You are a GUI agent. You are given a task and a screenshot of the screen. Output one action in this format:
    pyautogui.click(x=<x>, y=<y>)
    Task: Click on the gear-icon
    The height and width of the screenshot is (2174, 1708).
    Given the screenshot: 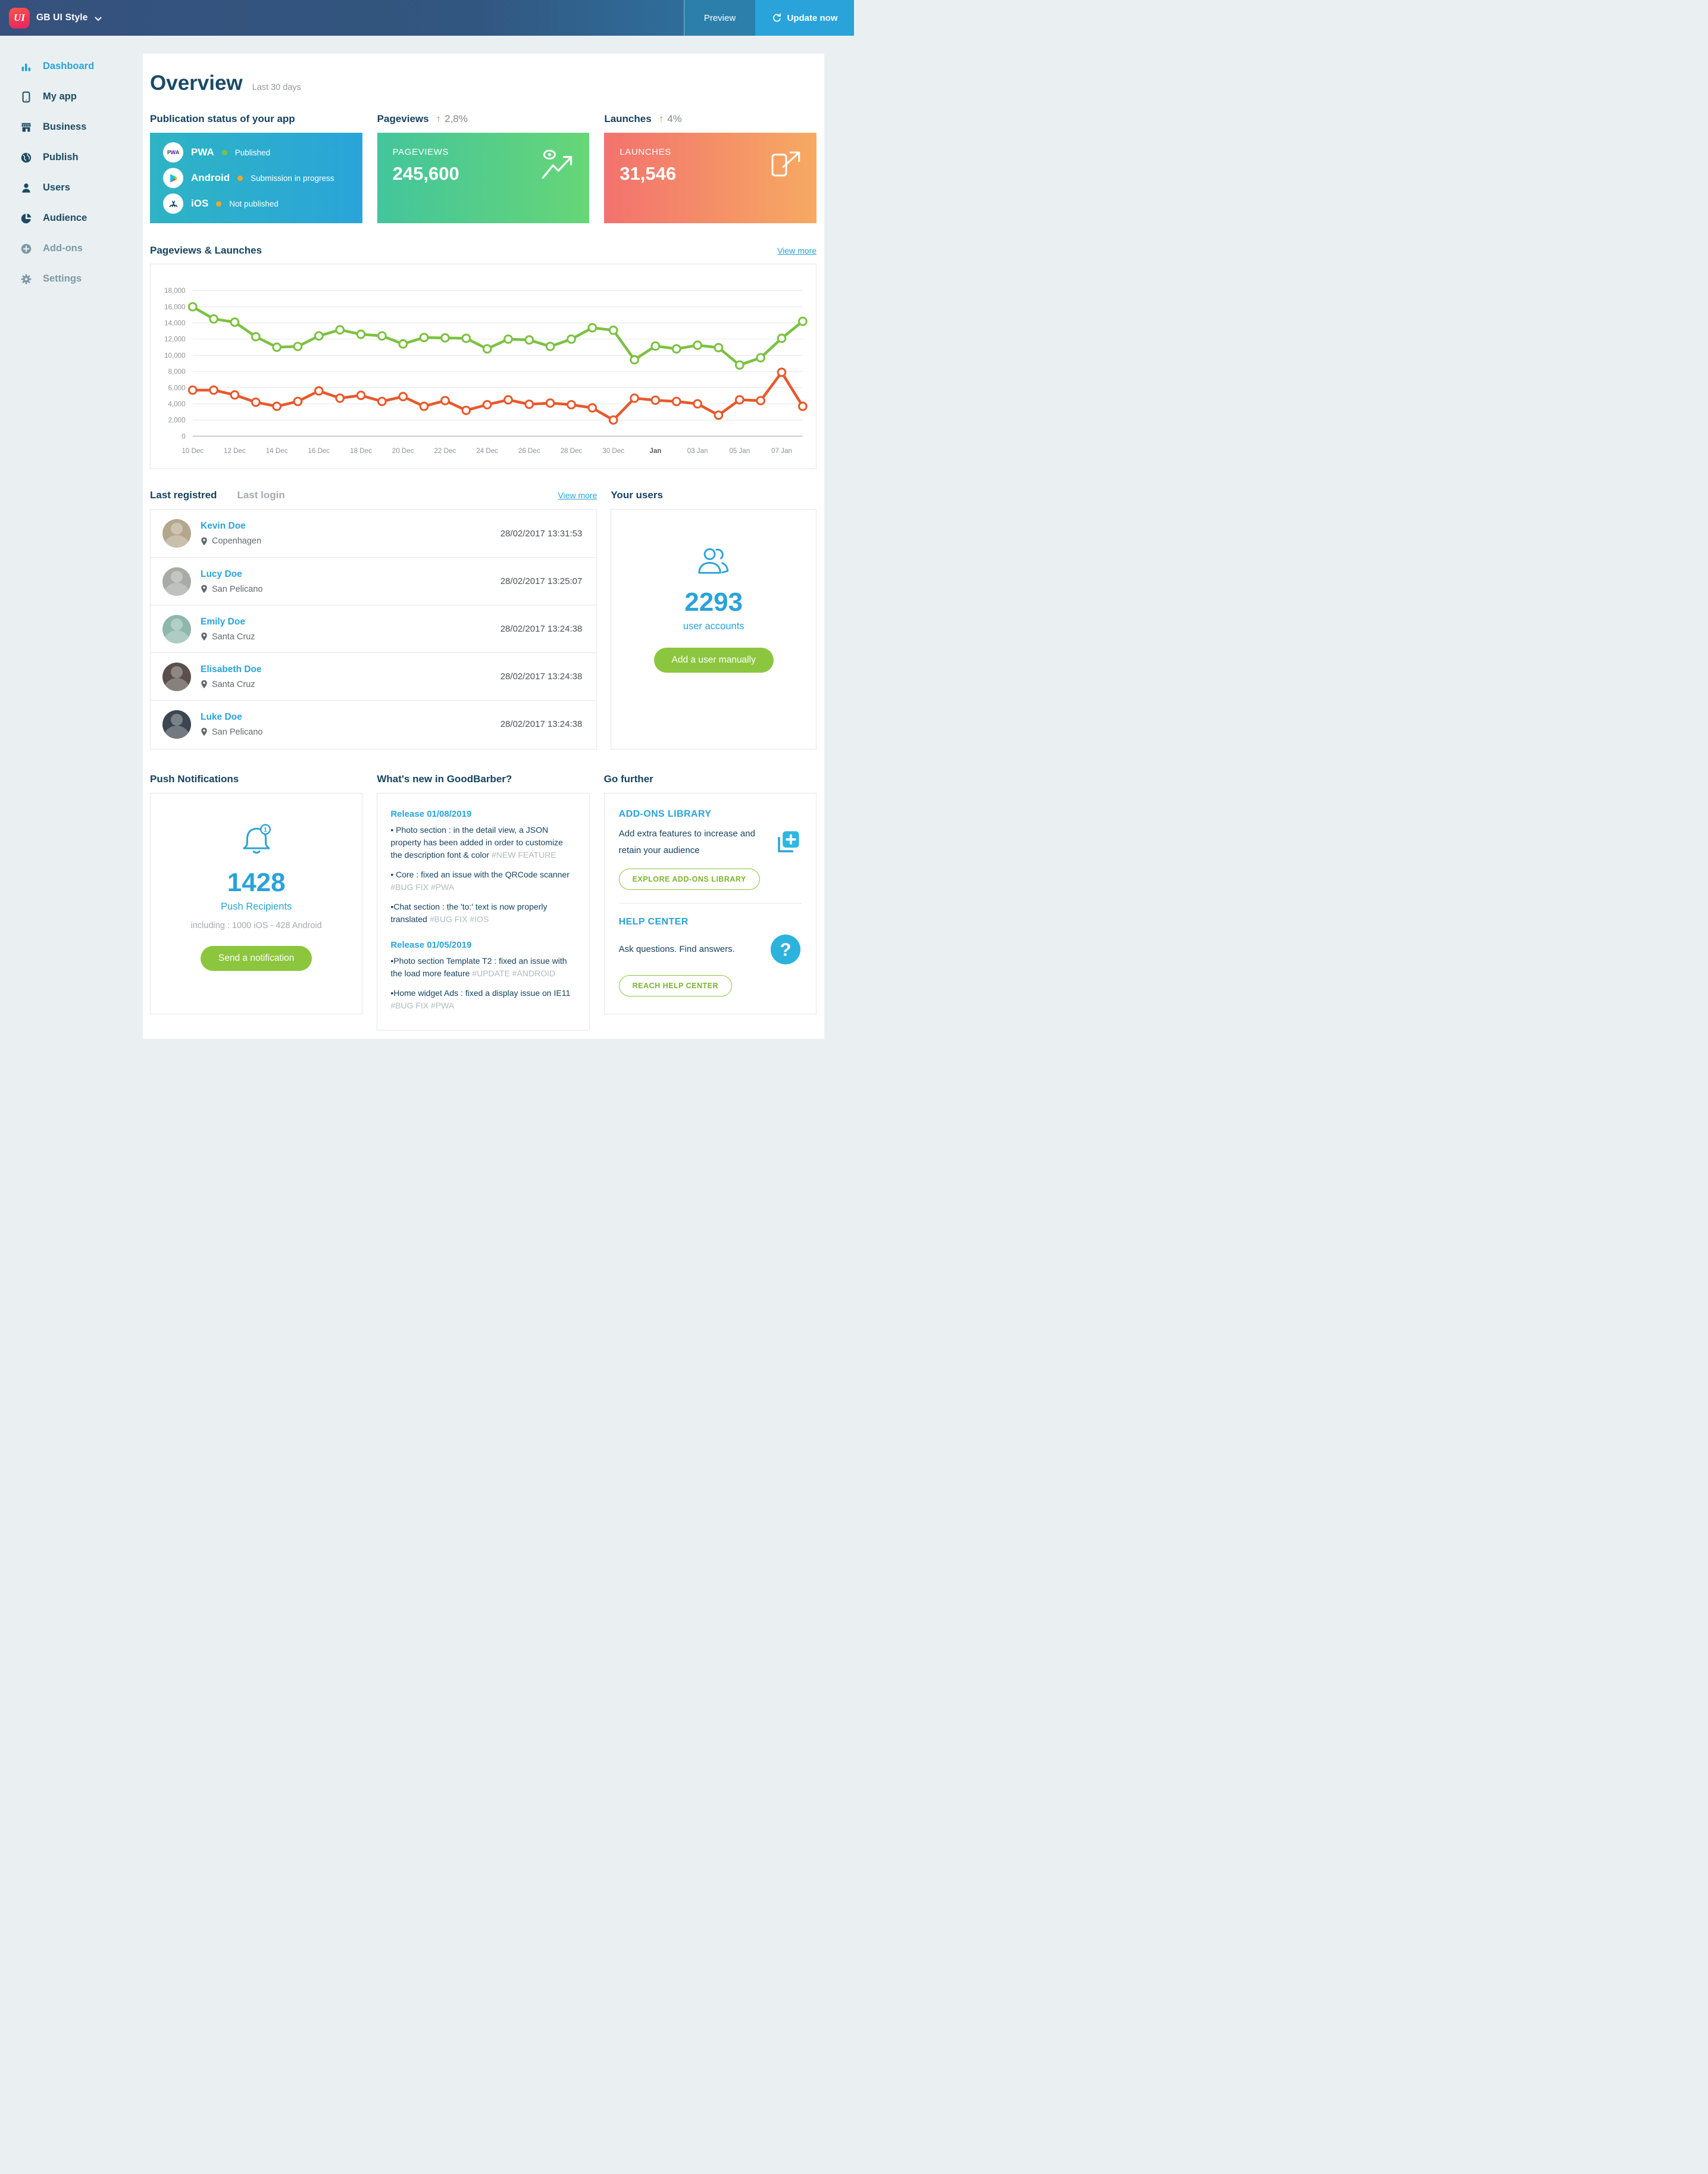 What is the action you would take?
    pyautogui.click(x=26, y=279)
    